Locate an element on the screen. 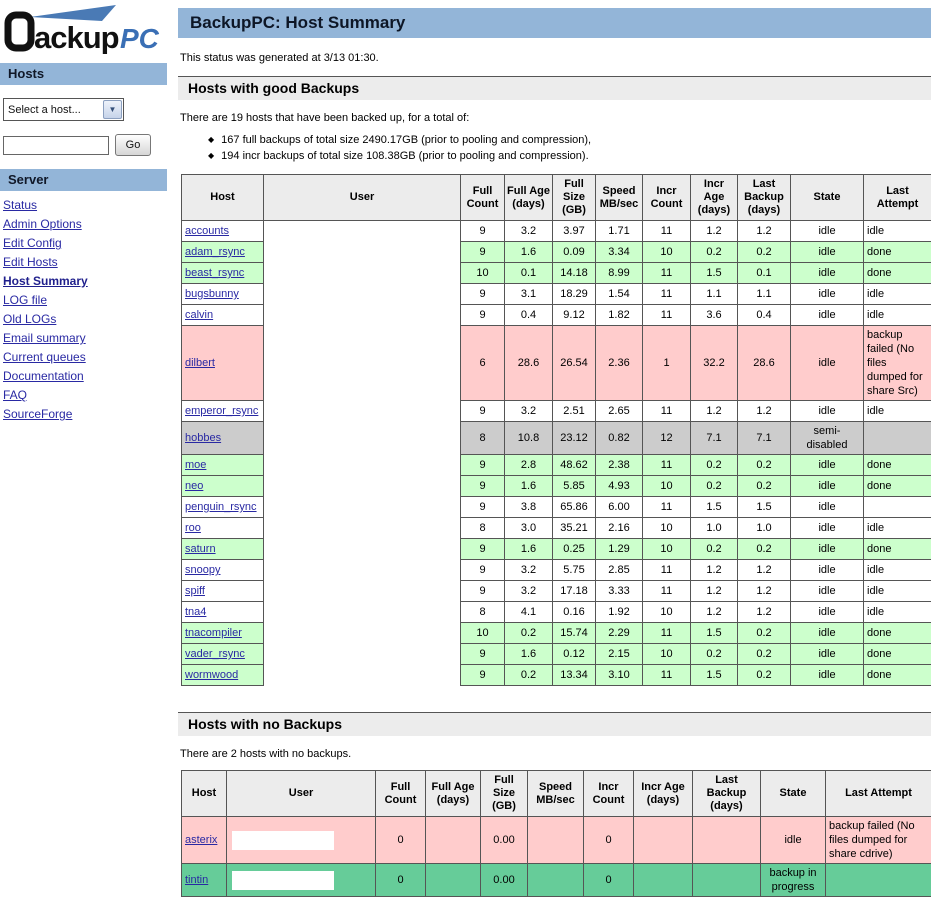 This screenshot has width=931, height=897. cell-last-attempt is located at coordinates (878, 880).